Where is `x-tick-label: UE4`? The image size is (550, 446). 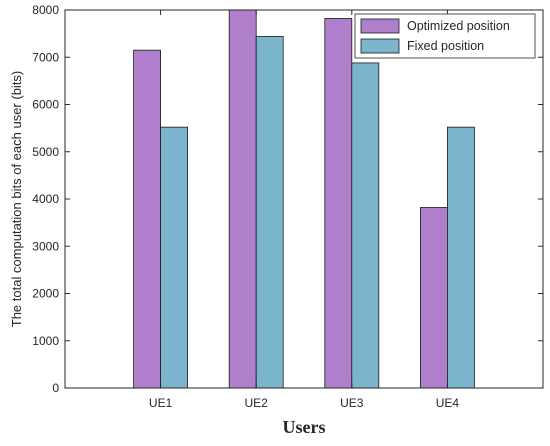
x-tick-label: UE4 is located at coordinates (448, 403).